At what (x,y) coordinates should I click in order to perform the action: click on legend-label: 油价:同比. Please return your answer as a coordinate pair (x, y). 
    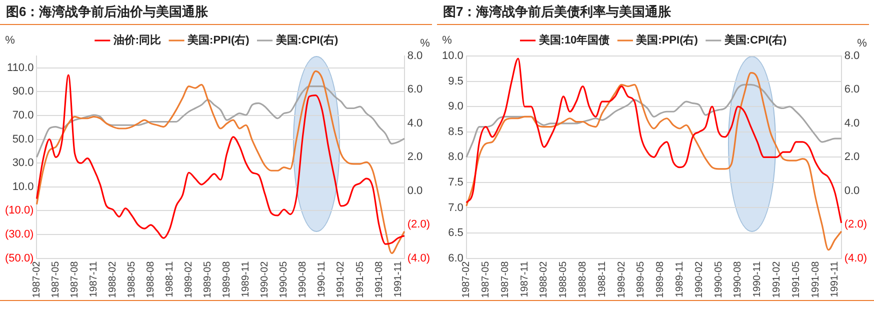
    Looking at the image, I should click on (137, 40).